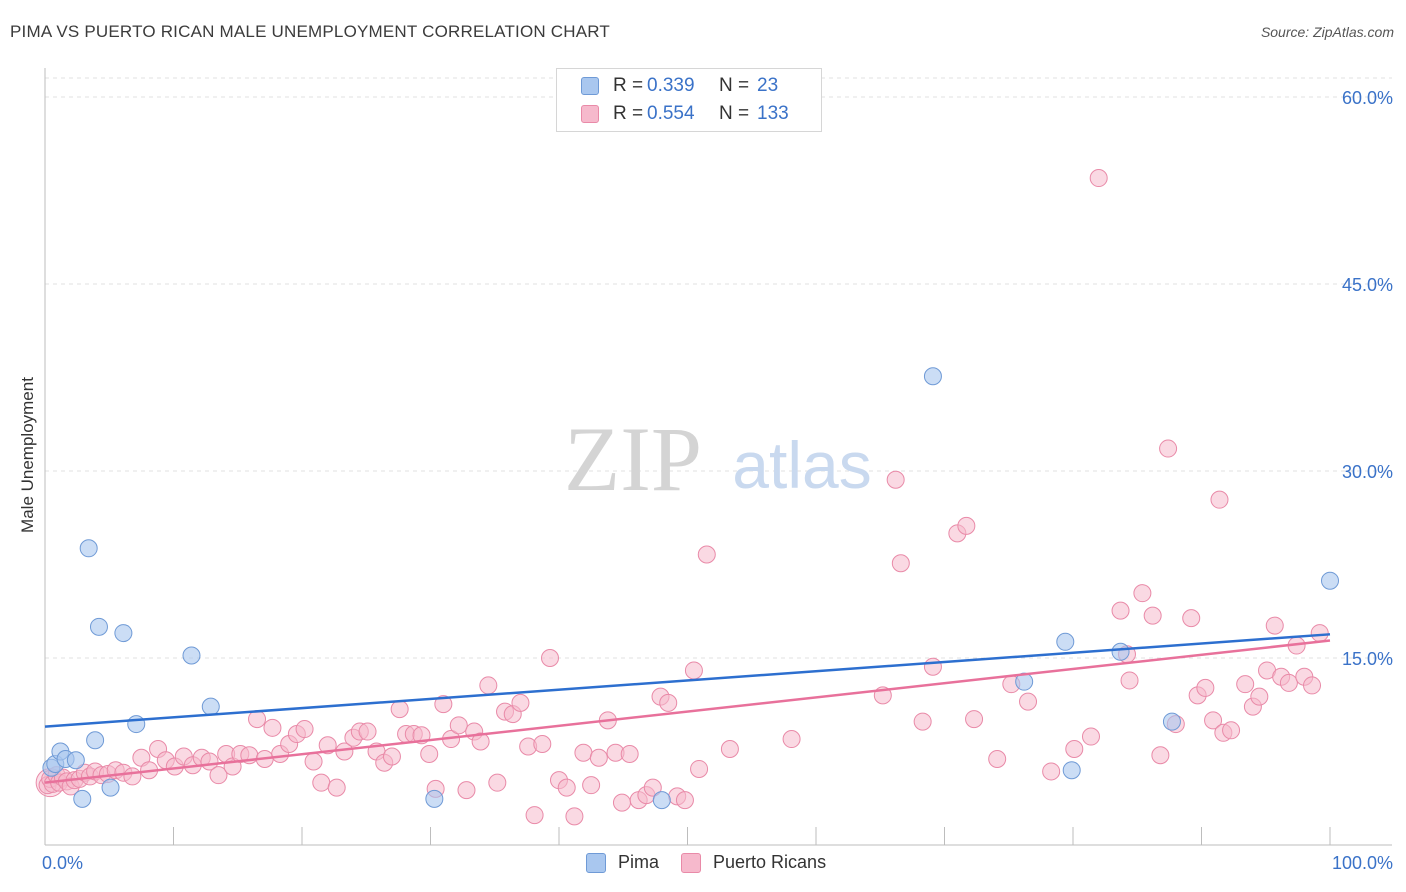 This screenshot has height=892, width=1406. I want to click on puerto-ricans-trendline, so click(687, 711).